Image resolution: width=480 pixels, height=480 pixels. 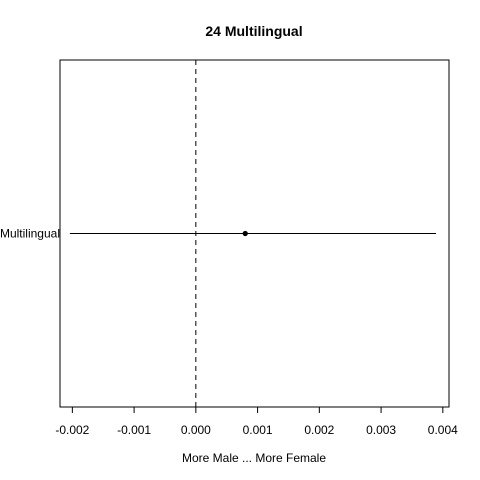 What do you see at coordinates (72, 430) in the screenshot?
I see `x-tick-label: -0.002` at bounding box center [72, 430].